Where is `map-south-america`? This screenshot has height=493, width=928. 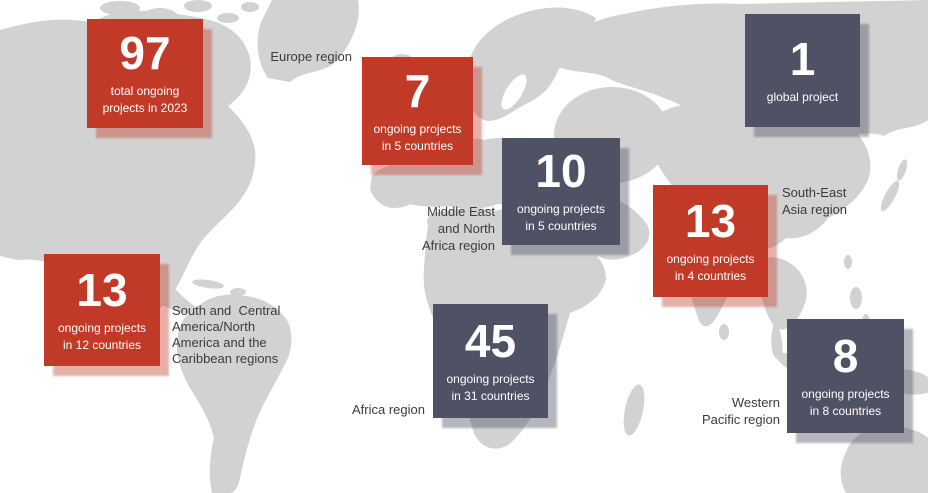
map-south-america is located at coordinates (234, 393).